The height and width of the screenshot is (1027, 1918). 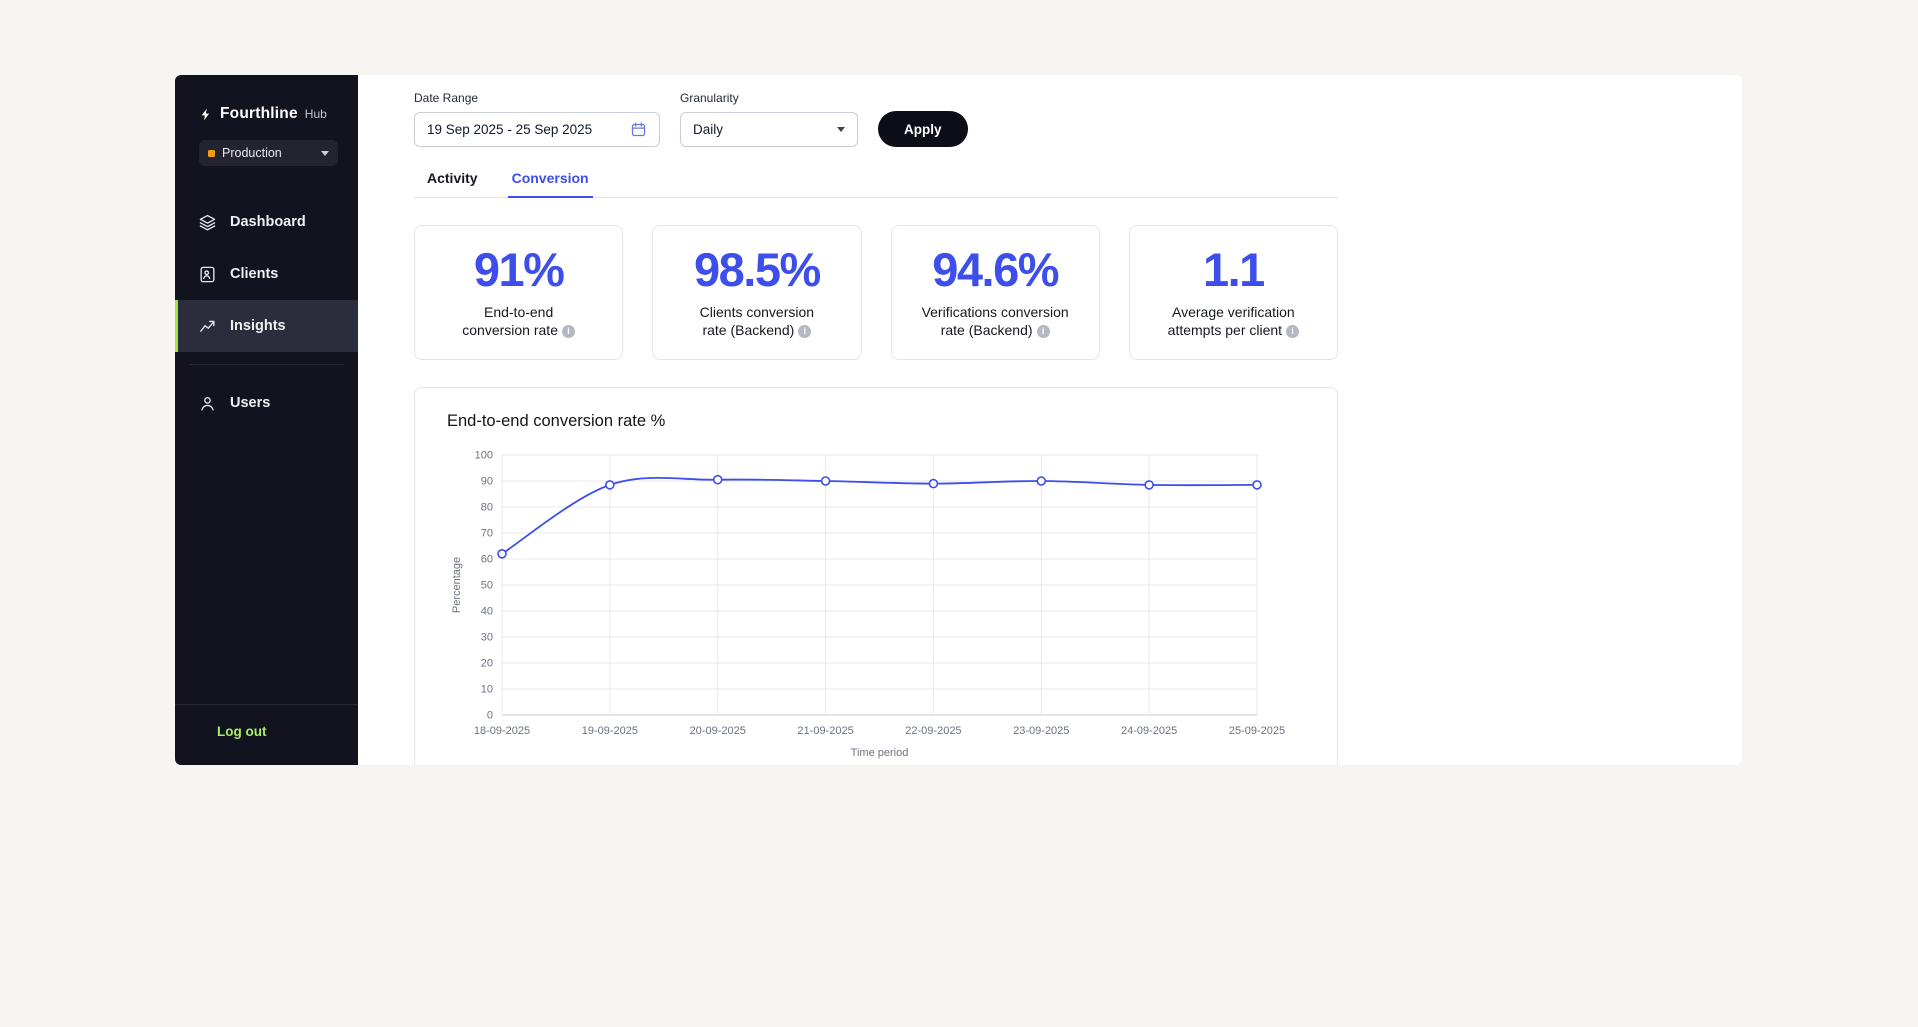 I want to click on conversion-line, so click(x=879, y=515).